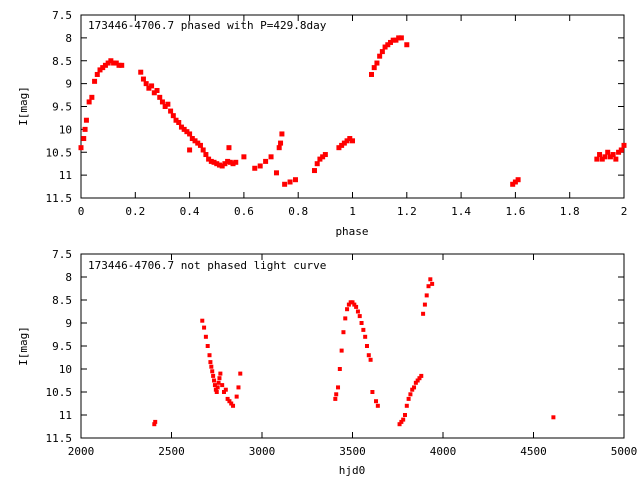  Describe the element at coordinates (570, 211) in the screenshot. I see `phased-x-tick-label: 1.8` at that location.